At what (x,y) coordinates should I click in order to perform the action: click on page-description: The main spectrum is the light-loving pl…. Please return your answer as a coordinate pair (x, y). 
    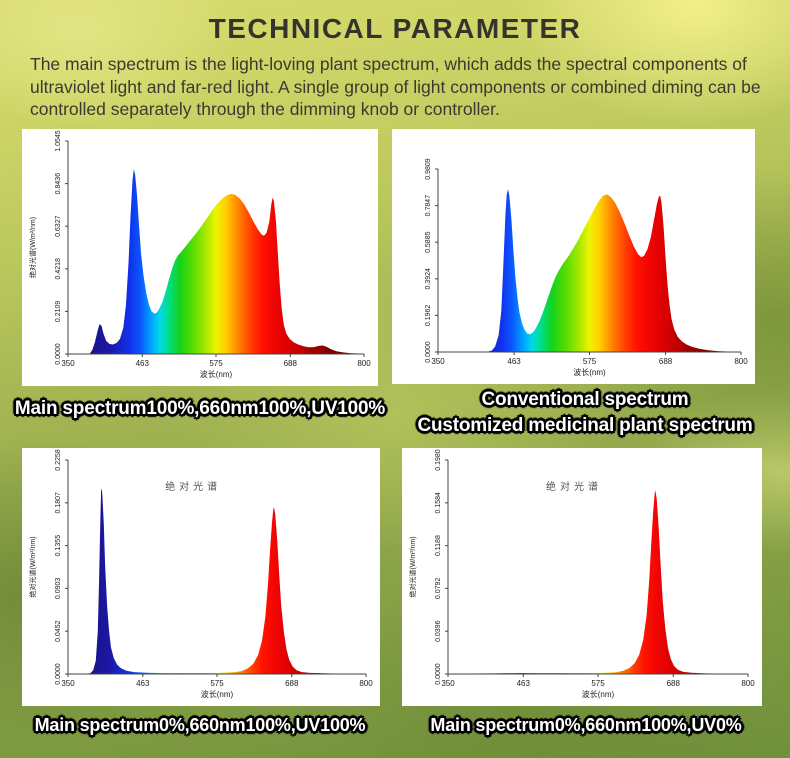
    Looking at the image, I should click on (395, 86).